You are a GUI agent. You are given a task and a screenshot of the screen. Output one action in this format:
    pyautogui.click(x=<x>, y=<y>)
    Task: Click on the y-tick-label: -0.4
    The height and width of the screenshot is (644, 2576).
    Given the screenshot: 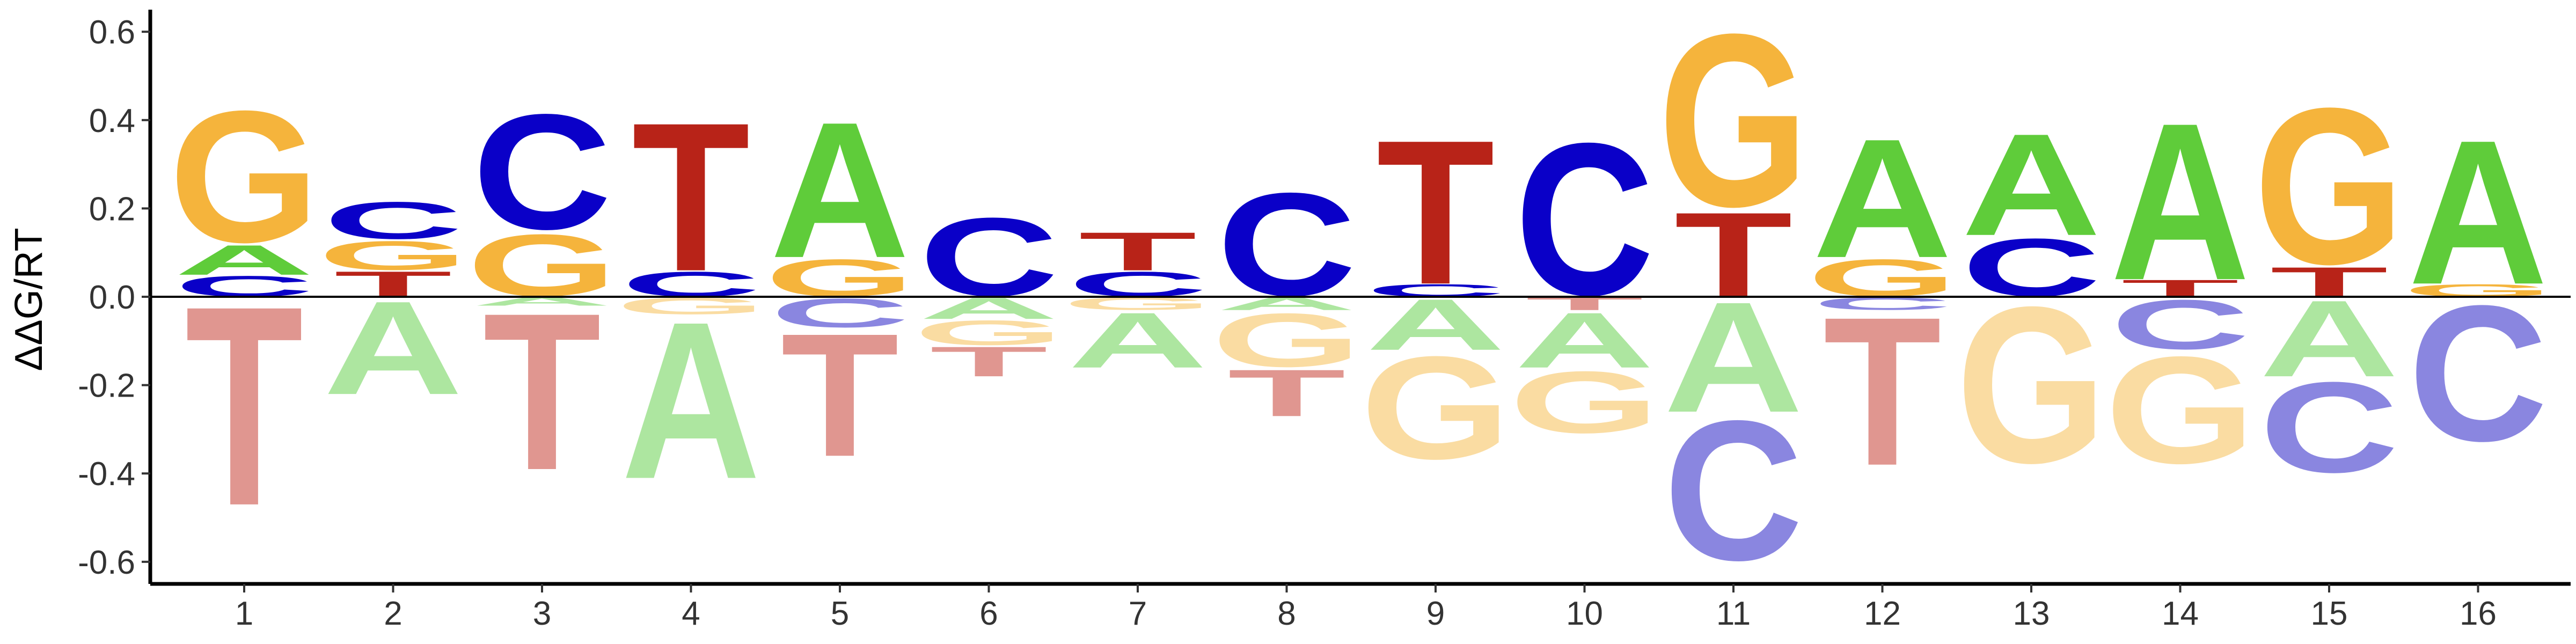 What is the action you would take?
    pyautogui.click(x=106, y=474)
    